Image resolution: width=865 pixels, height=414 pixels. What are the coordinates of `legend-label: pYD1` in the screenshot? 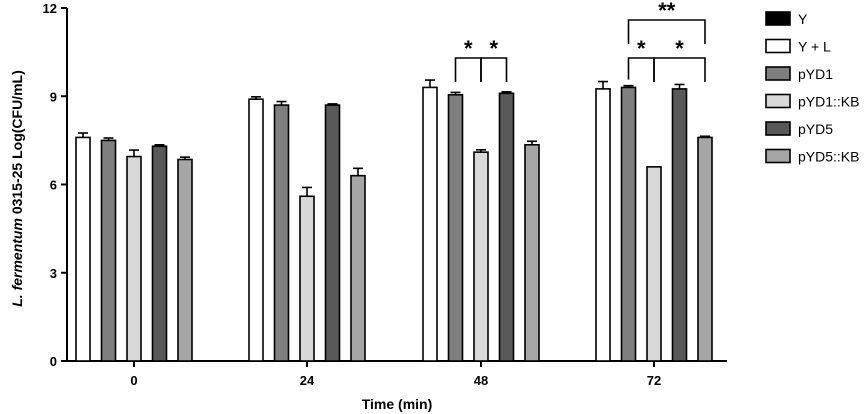 It's located at (815, 74).